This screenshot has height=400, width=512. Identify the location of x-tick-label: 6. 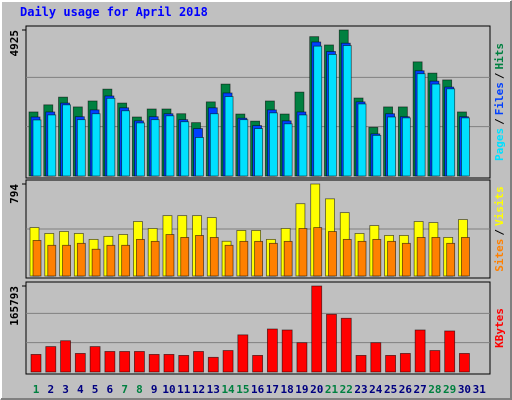
(110, 389).